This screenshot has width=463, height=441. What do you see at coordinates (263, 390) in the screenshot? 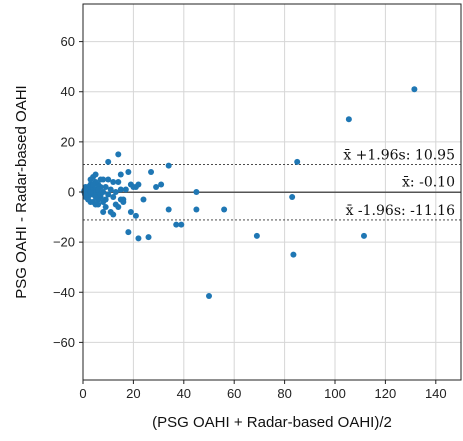
I see `x-tick-labels: 0 20 40 60 80 100 120 140` at bounding box center [263, 390].